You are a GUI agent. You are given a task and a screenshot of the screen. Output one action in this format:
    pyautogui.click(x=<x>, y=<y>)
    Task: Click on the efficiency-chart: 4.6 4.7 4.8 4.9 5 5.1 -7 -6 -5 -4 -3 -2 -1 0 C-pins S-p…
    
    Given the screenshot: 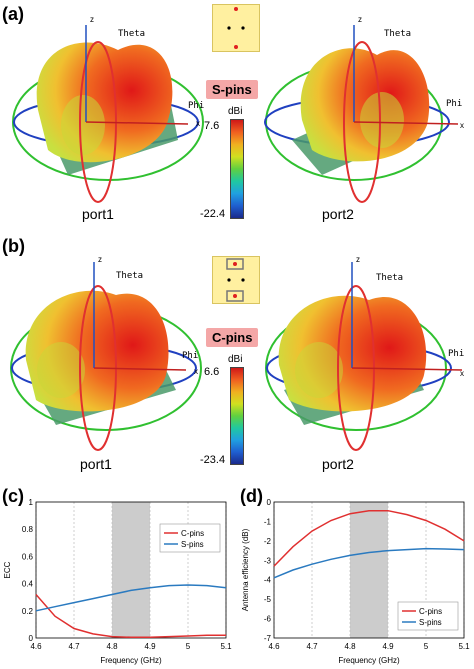 What is the action you would take?
    pyautogui.click(x=355, y=581)
    